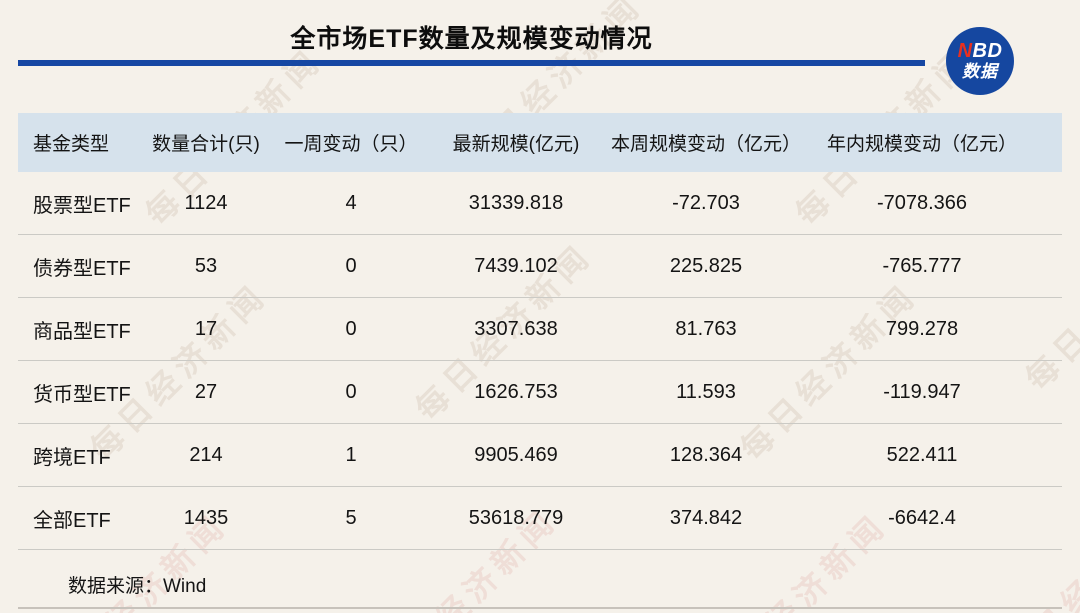 The image size is (1080, 613). What do you see at coordinates (516, 329) in the screenshot?
I see `cell-latest-scale: 3307.638` at bounding box center [516, 329].